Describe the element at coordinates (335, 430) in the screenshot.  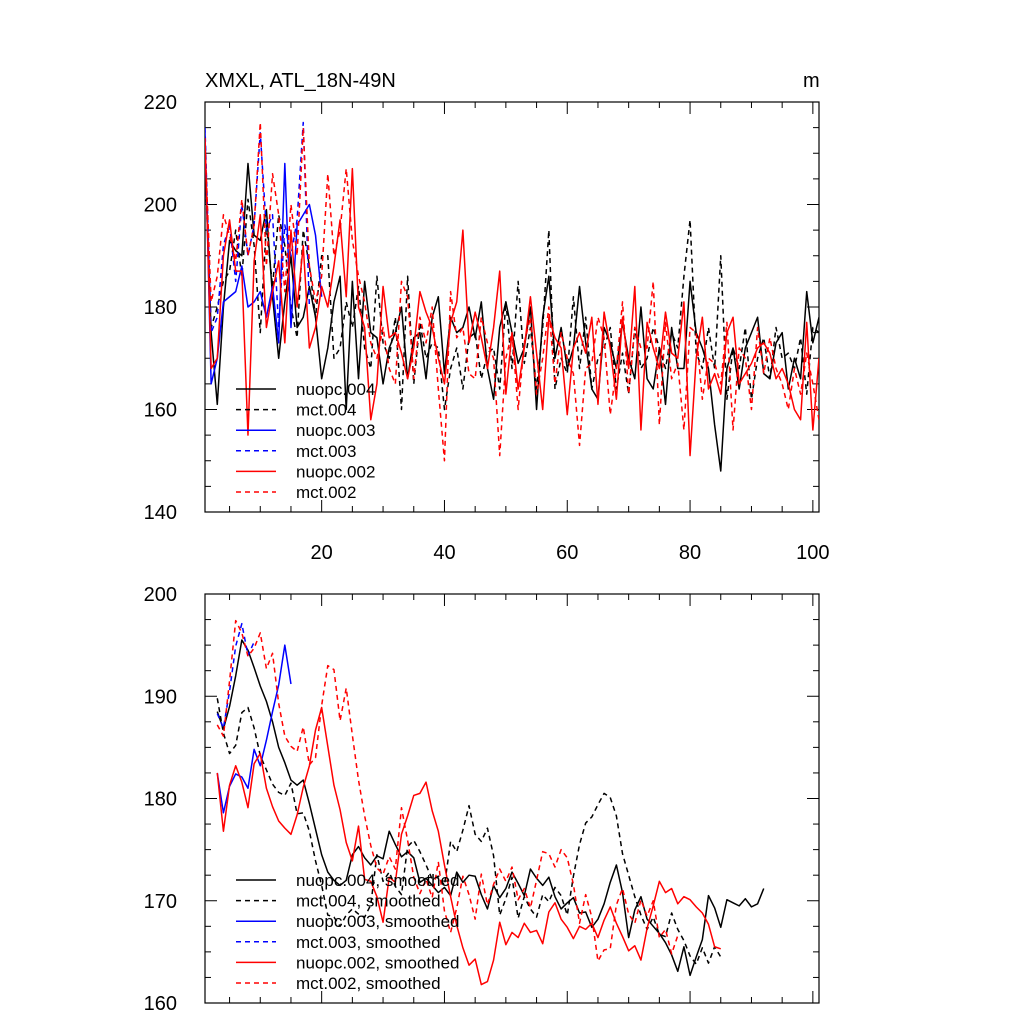
I see `legend-label: nuopc.003` at that location.